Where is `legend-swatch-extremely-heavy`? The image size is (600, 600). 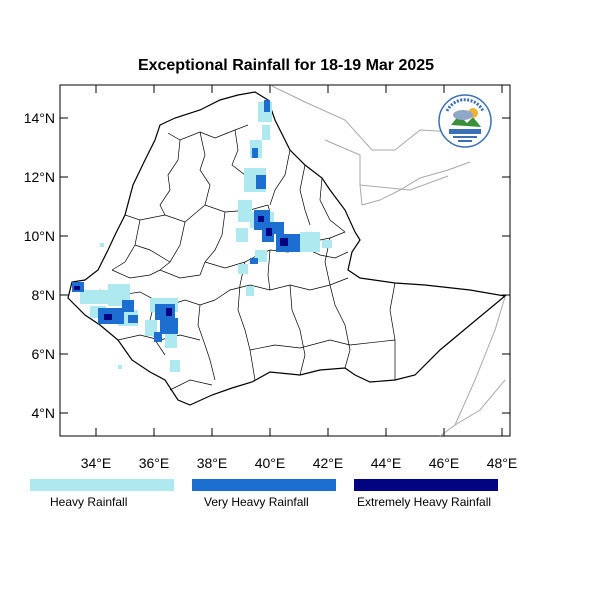
legend-swatch-extremely-heavy is located at coordinates (426, 485).